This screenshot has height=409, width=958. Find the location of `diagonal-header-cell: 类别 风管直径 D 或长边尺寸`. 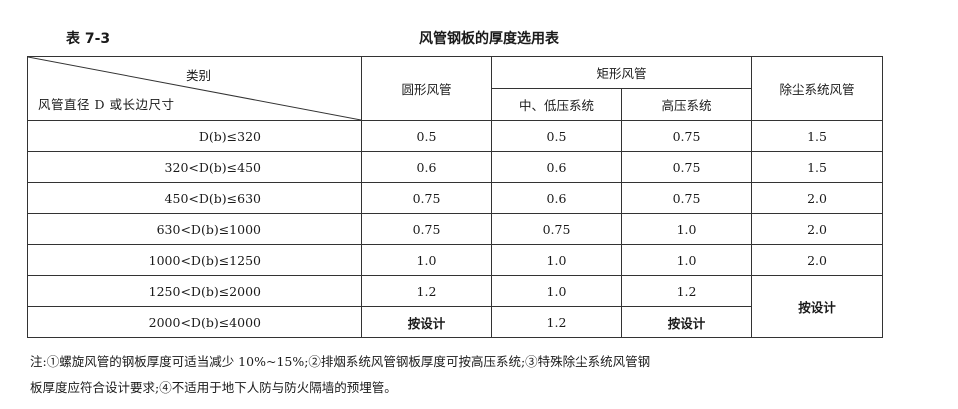

diagonal-header-cell: 类别 风管直径 D 或长边尺寸 is located at coordinates (194, 88).